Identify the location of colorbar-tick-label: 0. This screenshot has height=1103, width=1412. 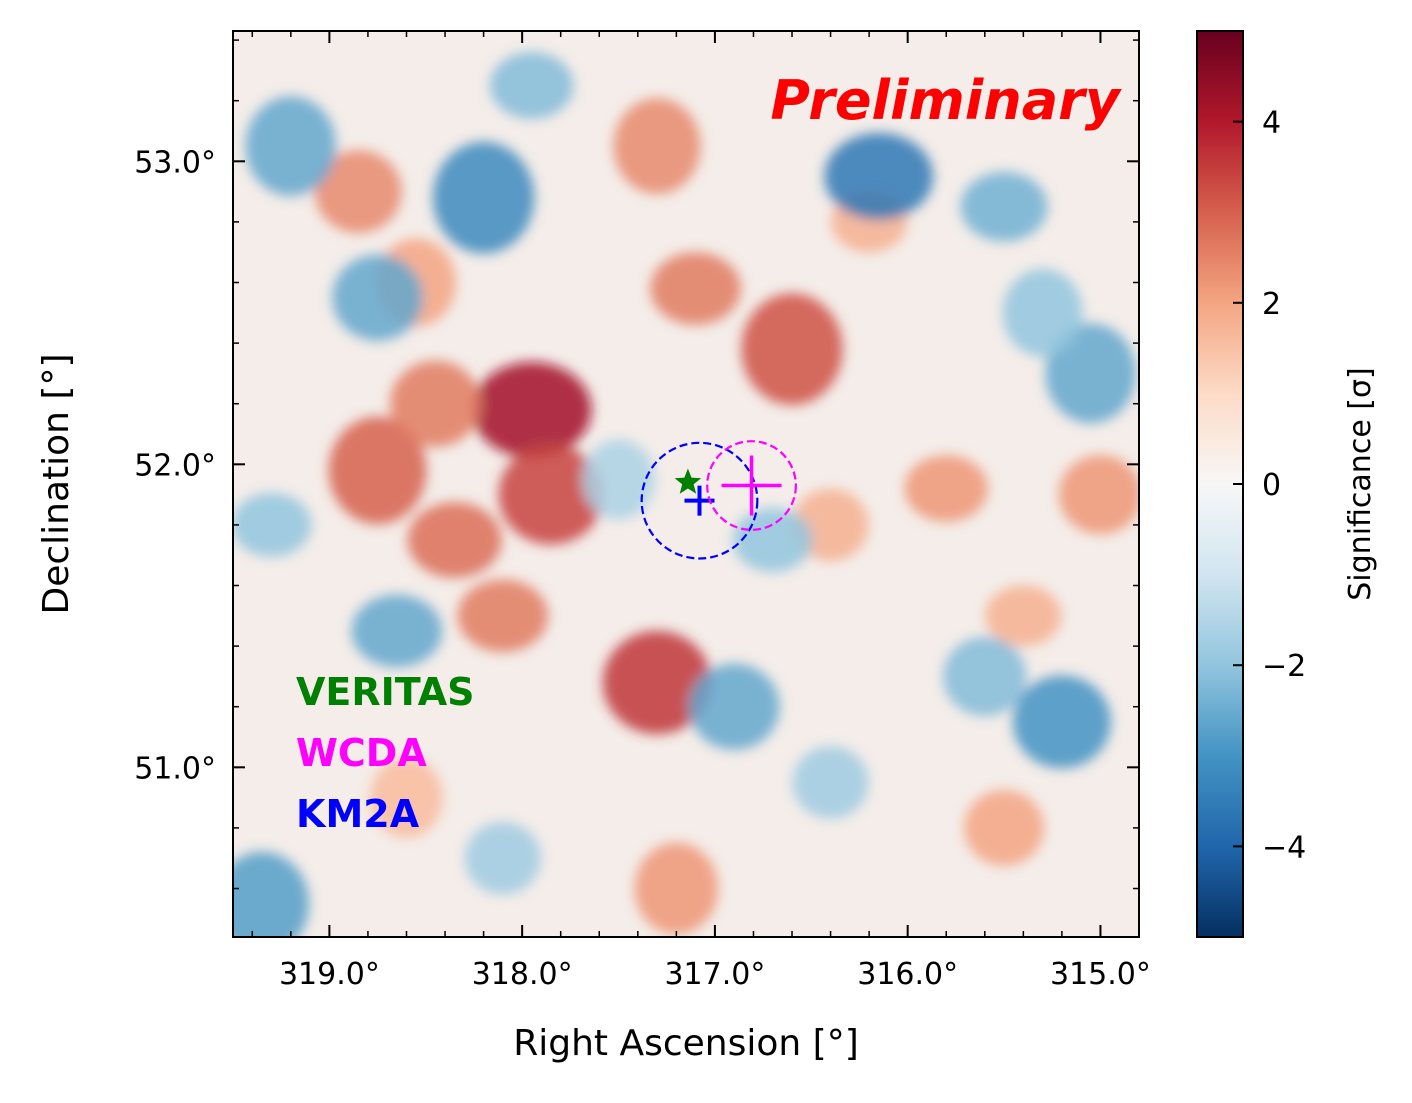
(1271, 485).